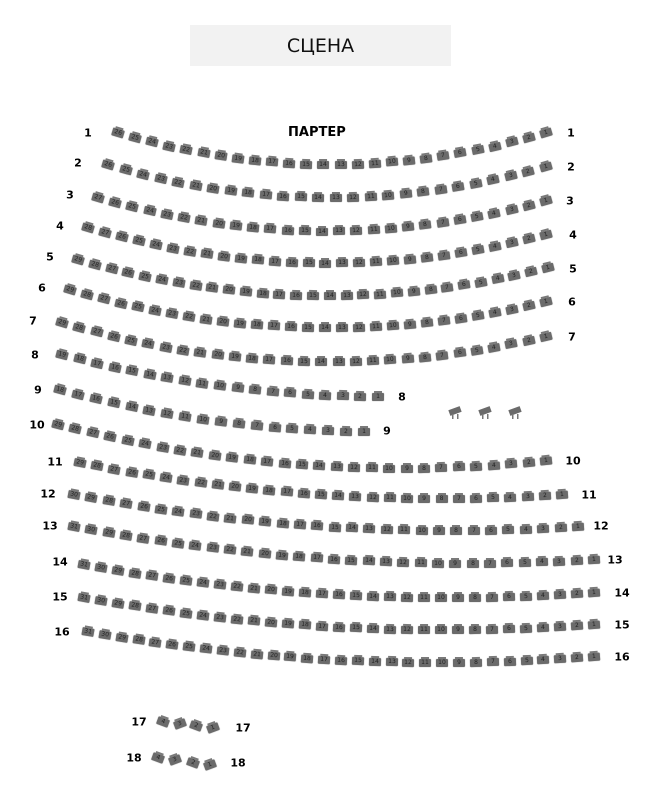 The width and height of the screenshot is (650, 800). What do you see at coordinates (343, 396) in the screenshot?
I see `seat: 3` at bounding box center [343, 396].